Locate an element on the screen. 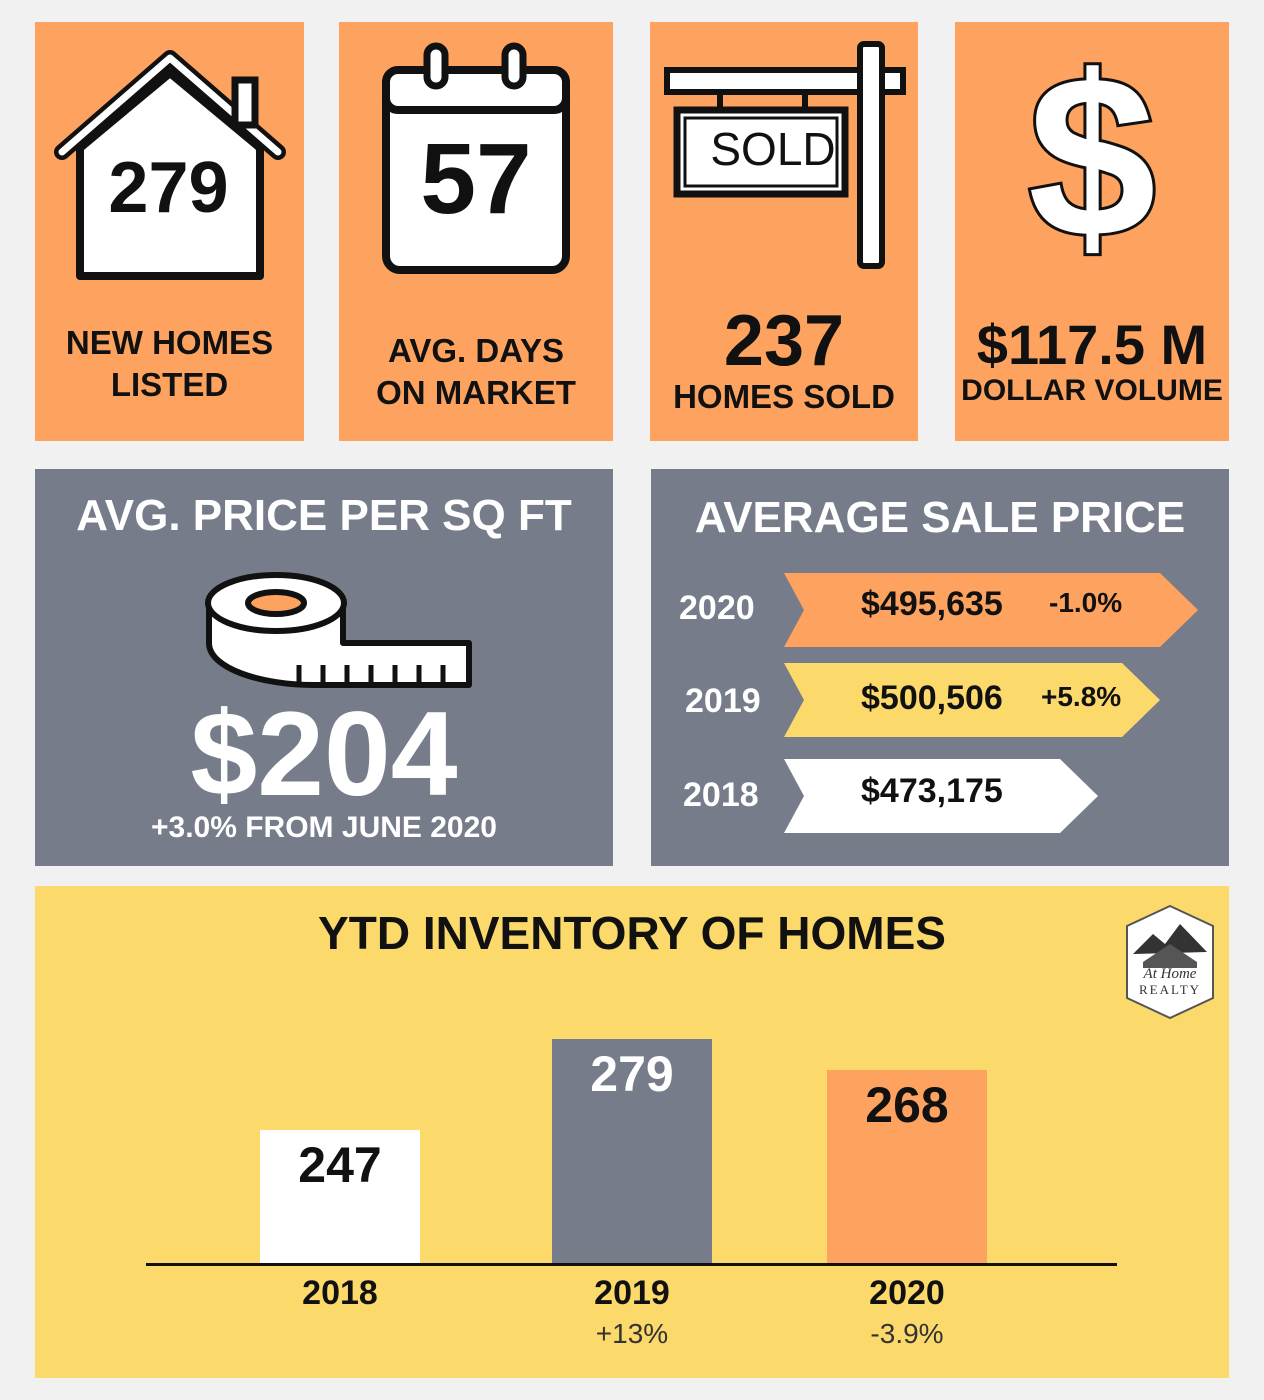 The image size is (1264, 1400). inventory-axis-label-2019: 2019 is located at coordinates (632, 1293).